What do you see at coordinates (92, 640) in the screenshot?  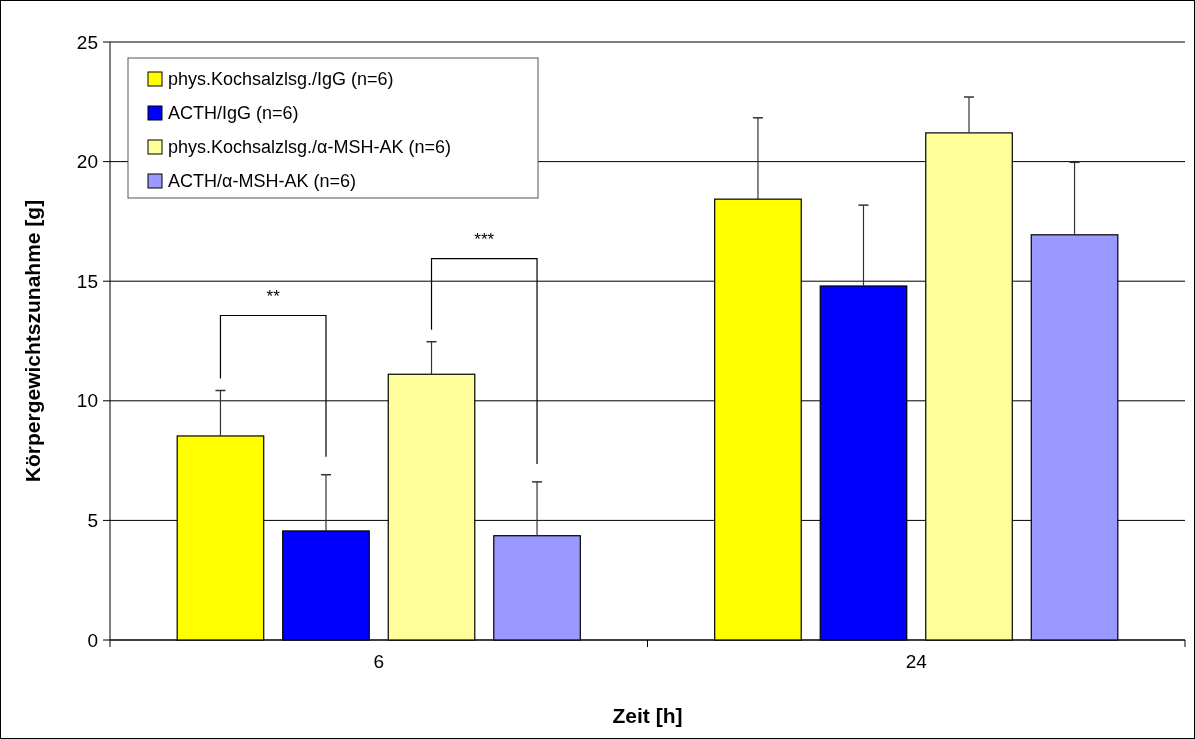 I see `y-tick-label: 0` at bounding box center [92, 640].